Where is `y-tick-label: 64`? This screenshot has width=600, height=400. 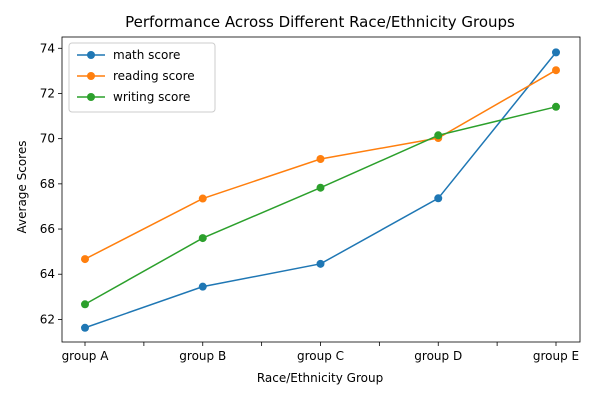 y-tick-label: 64 is located at coordinates (47, 274).